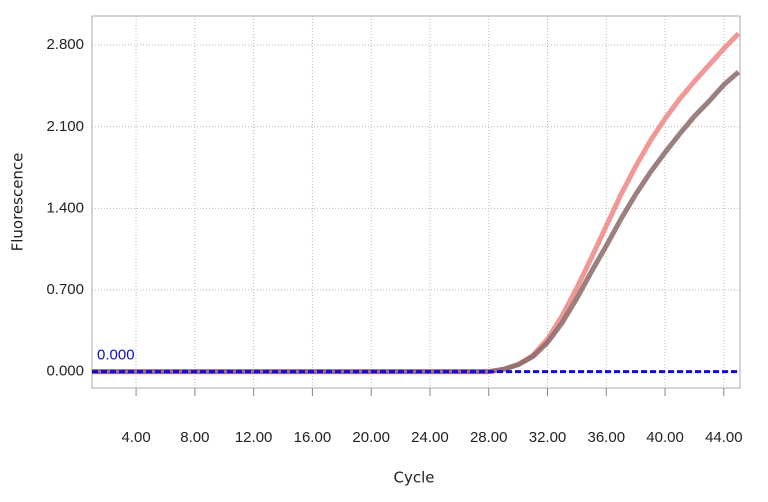  I want to click on y-tick-label: 2.800, so click(65, 44).